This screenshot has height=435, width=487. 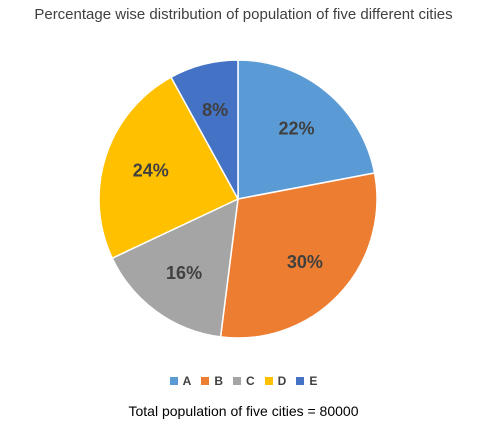 I want to click on legend-swatch-a, so click(x=173, y=381).